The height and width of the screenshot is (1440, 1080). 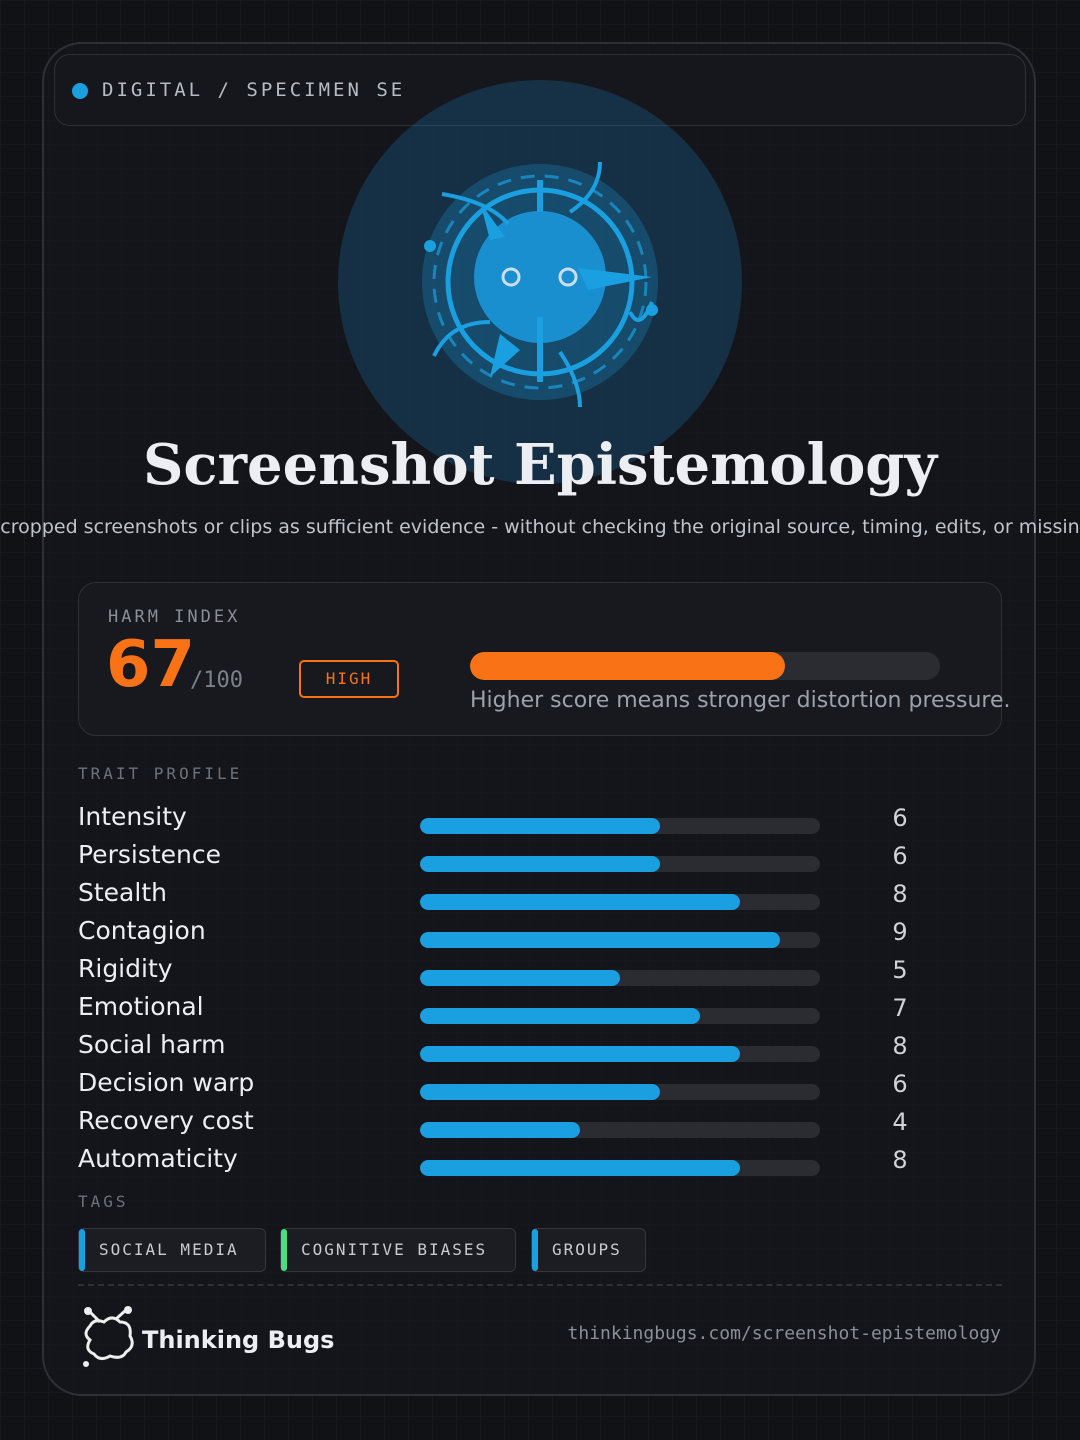 What do you see at coordinates (166, 1082) in the screenshot?
I see `trait-name: Decision warp` at bounding box center [166, 1082].